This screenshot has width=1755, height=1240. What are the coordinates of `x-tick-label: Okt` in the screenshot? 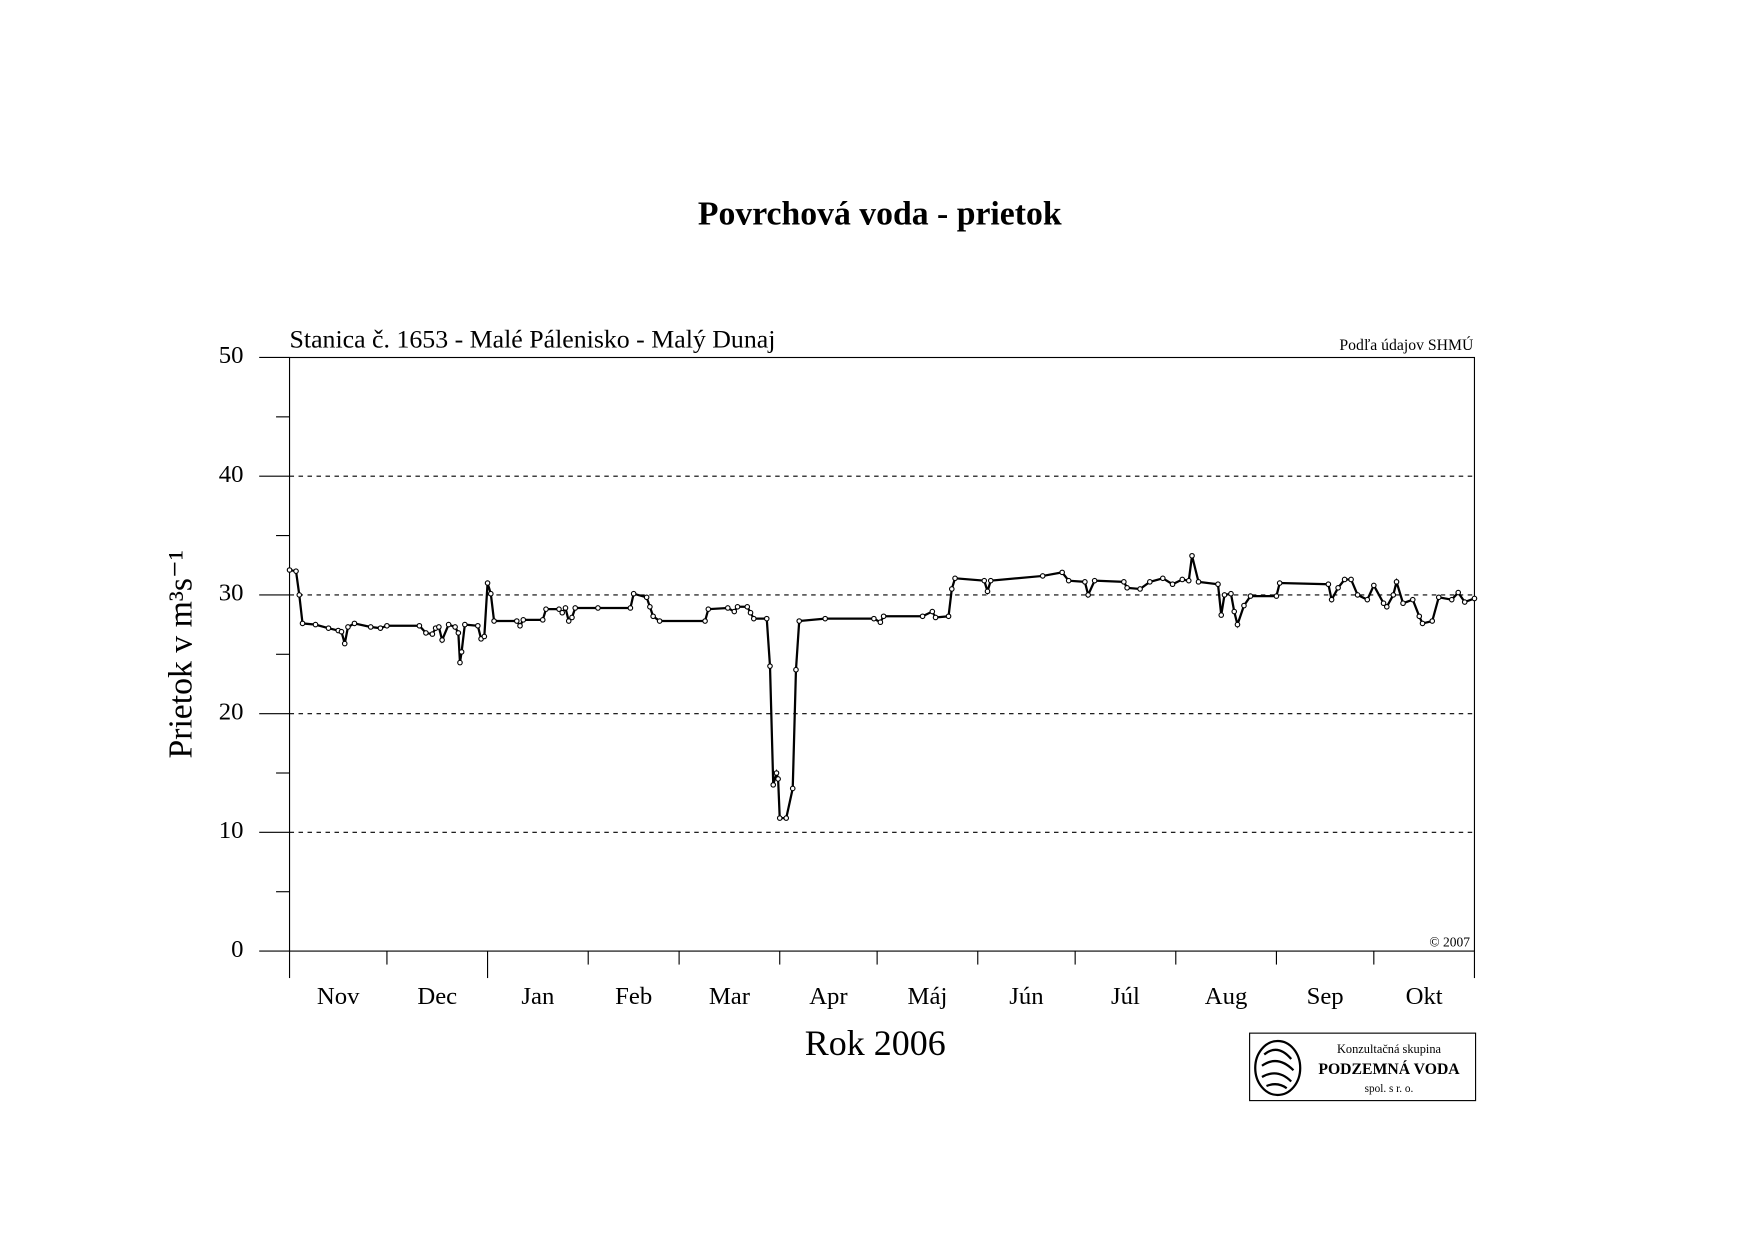 It's located at (1424, 996).